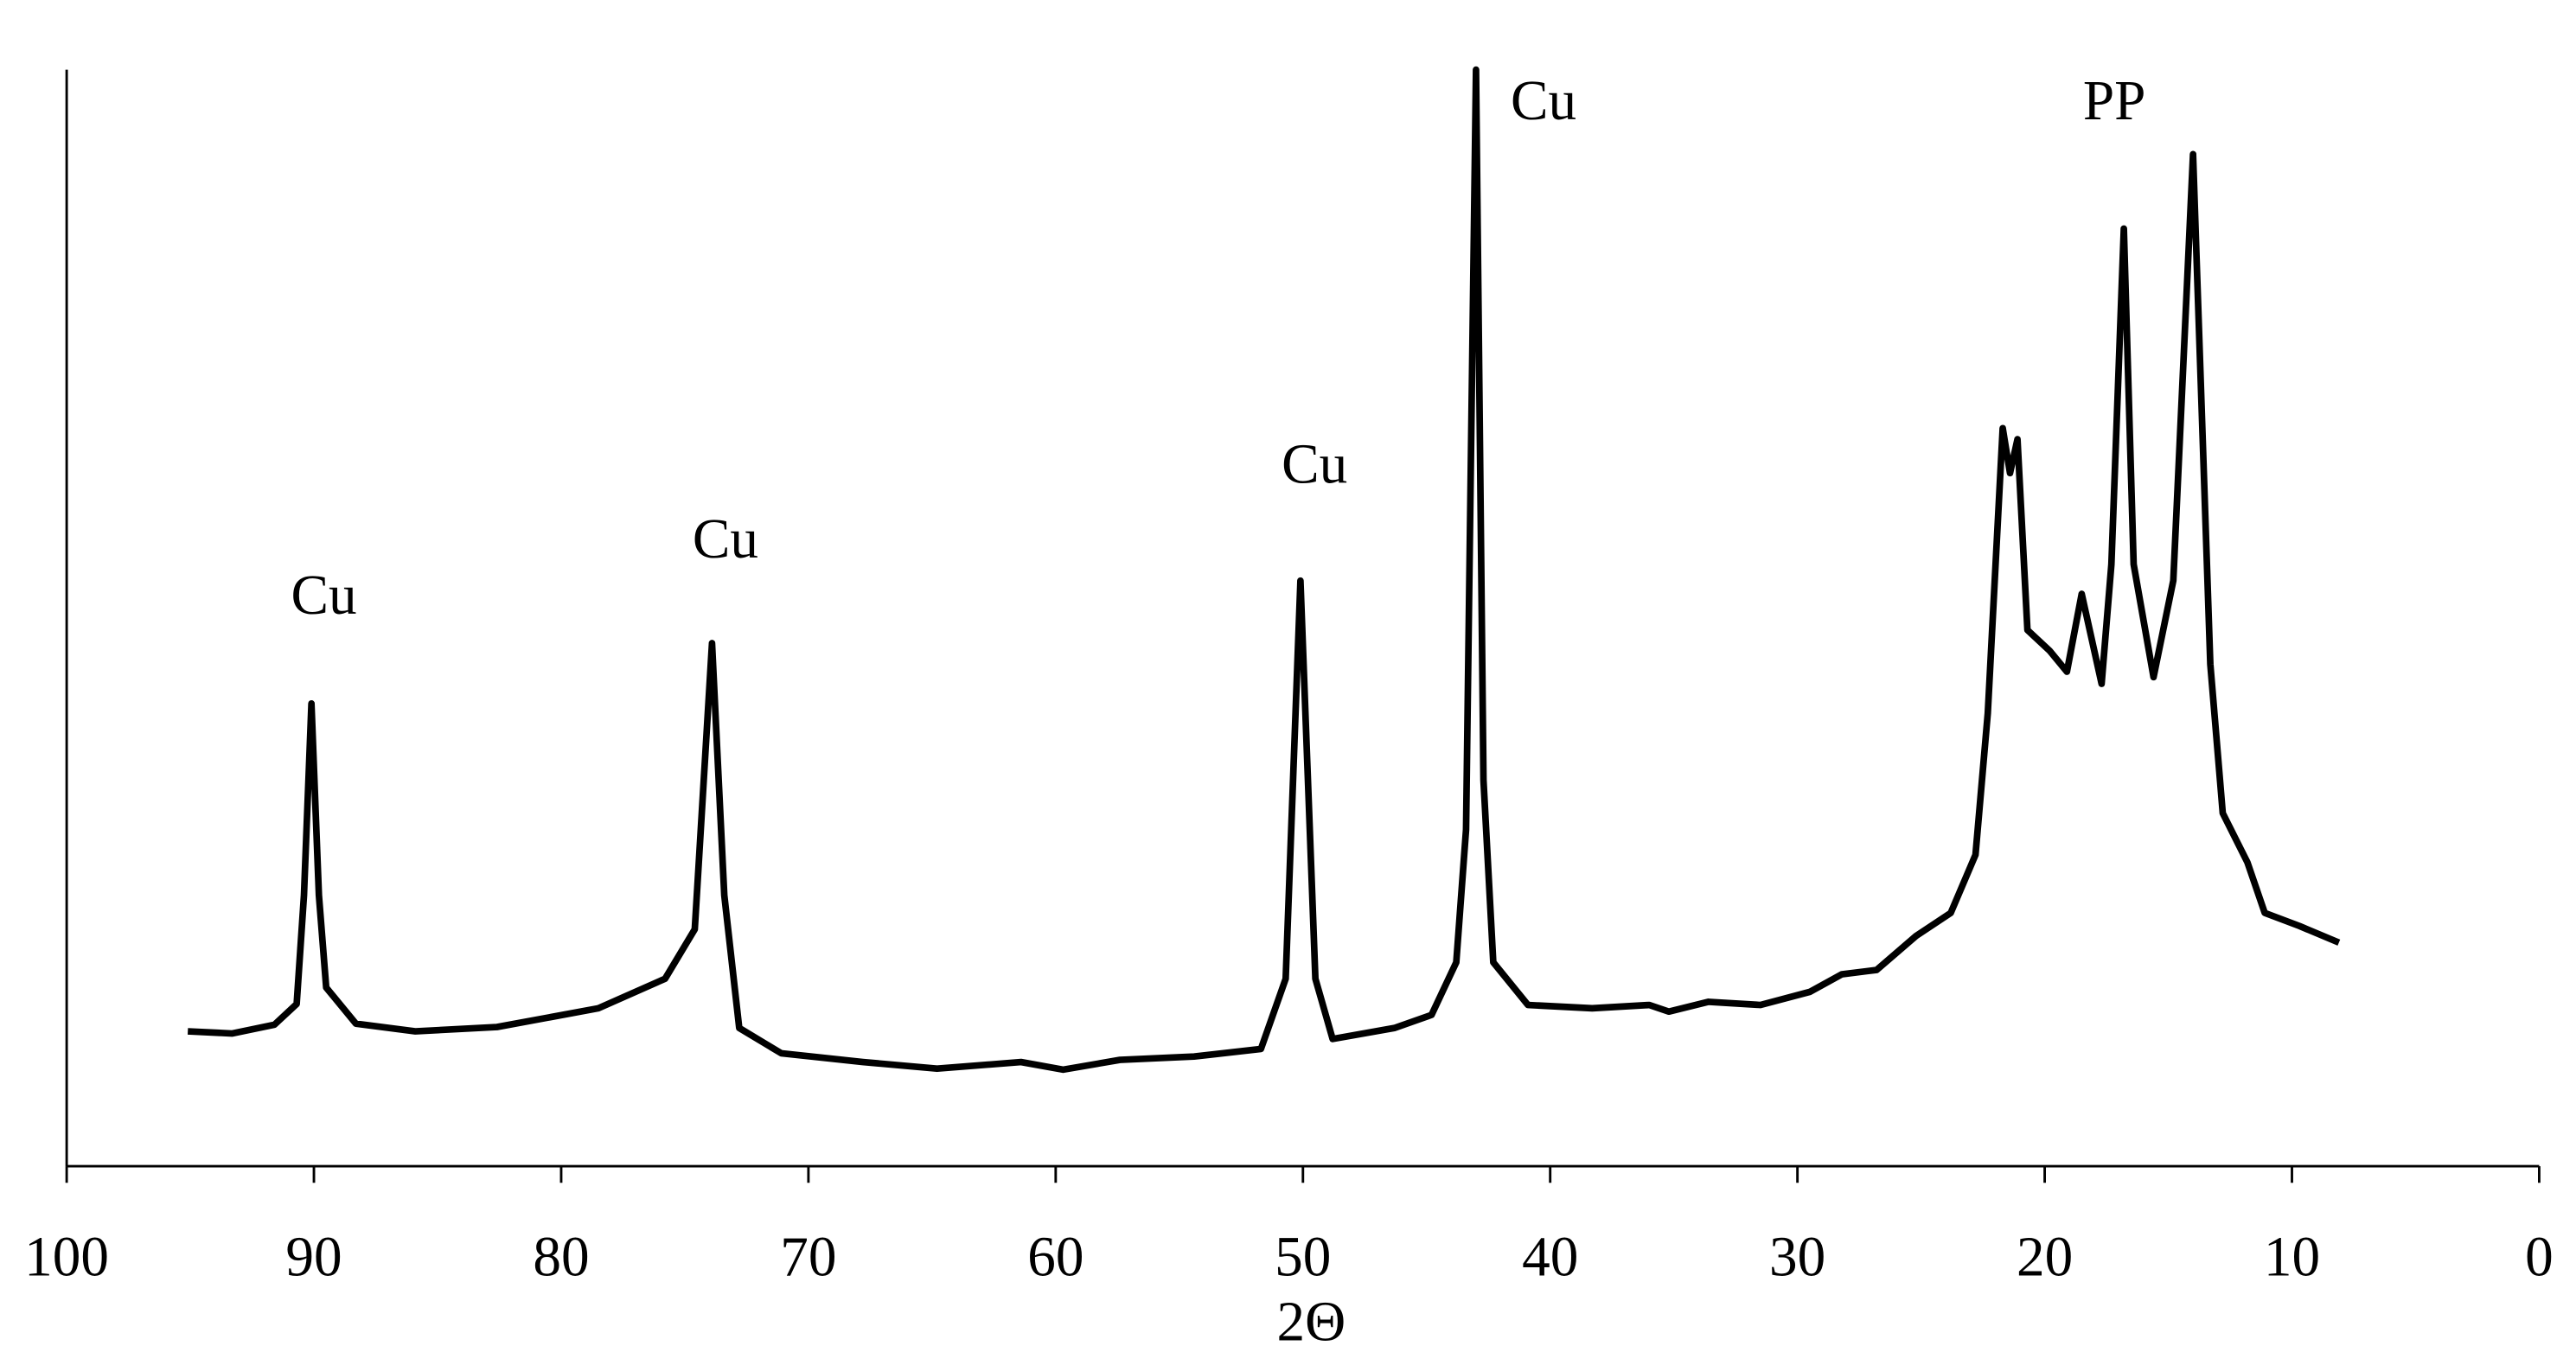 Image resolution: width=2576 pixels, height=1352 pixels. What do you see at coordinates (2045, 1258) in the screenshot?
I see `x-tick-label: 20` at bounding box center [2045, 1258].